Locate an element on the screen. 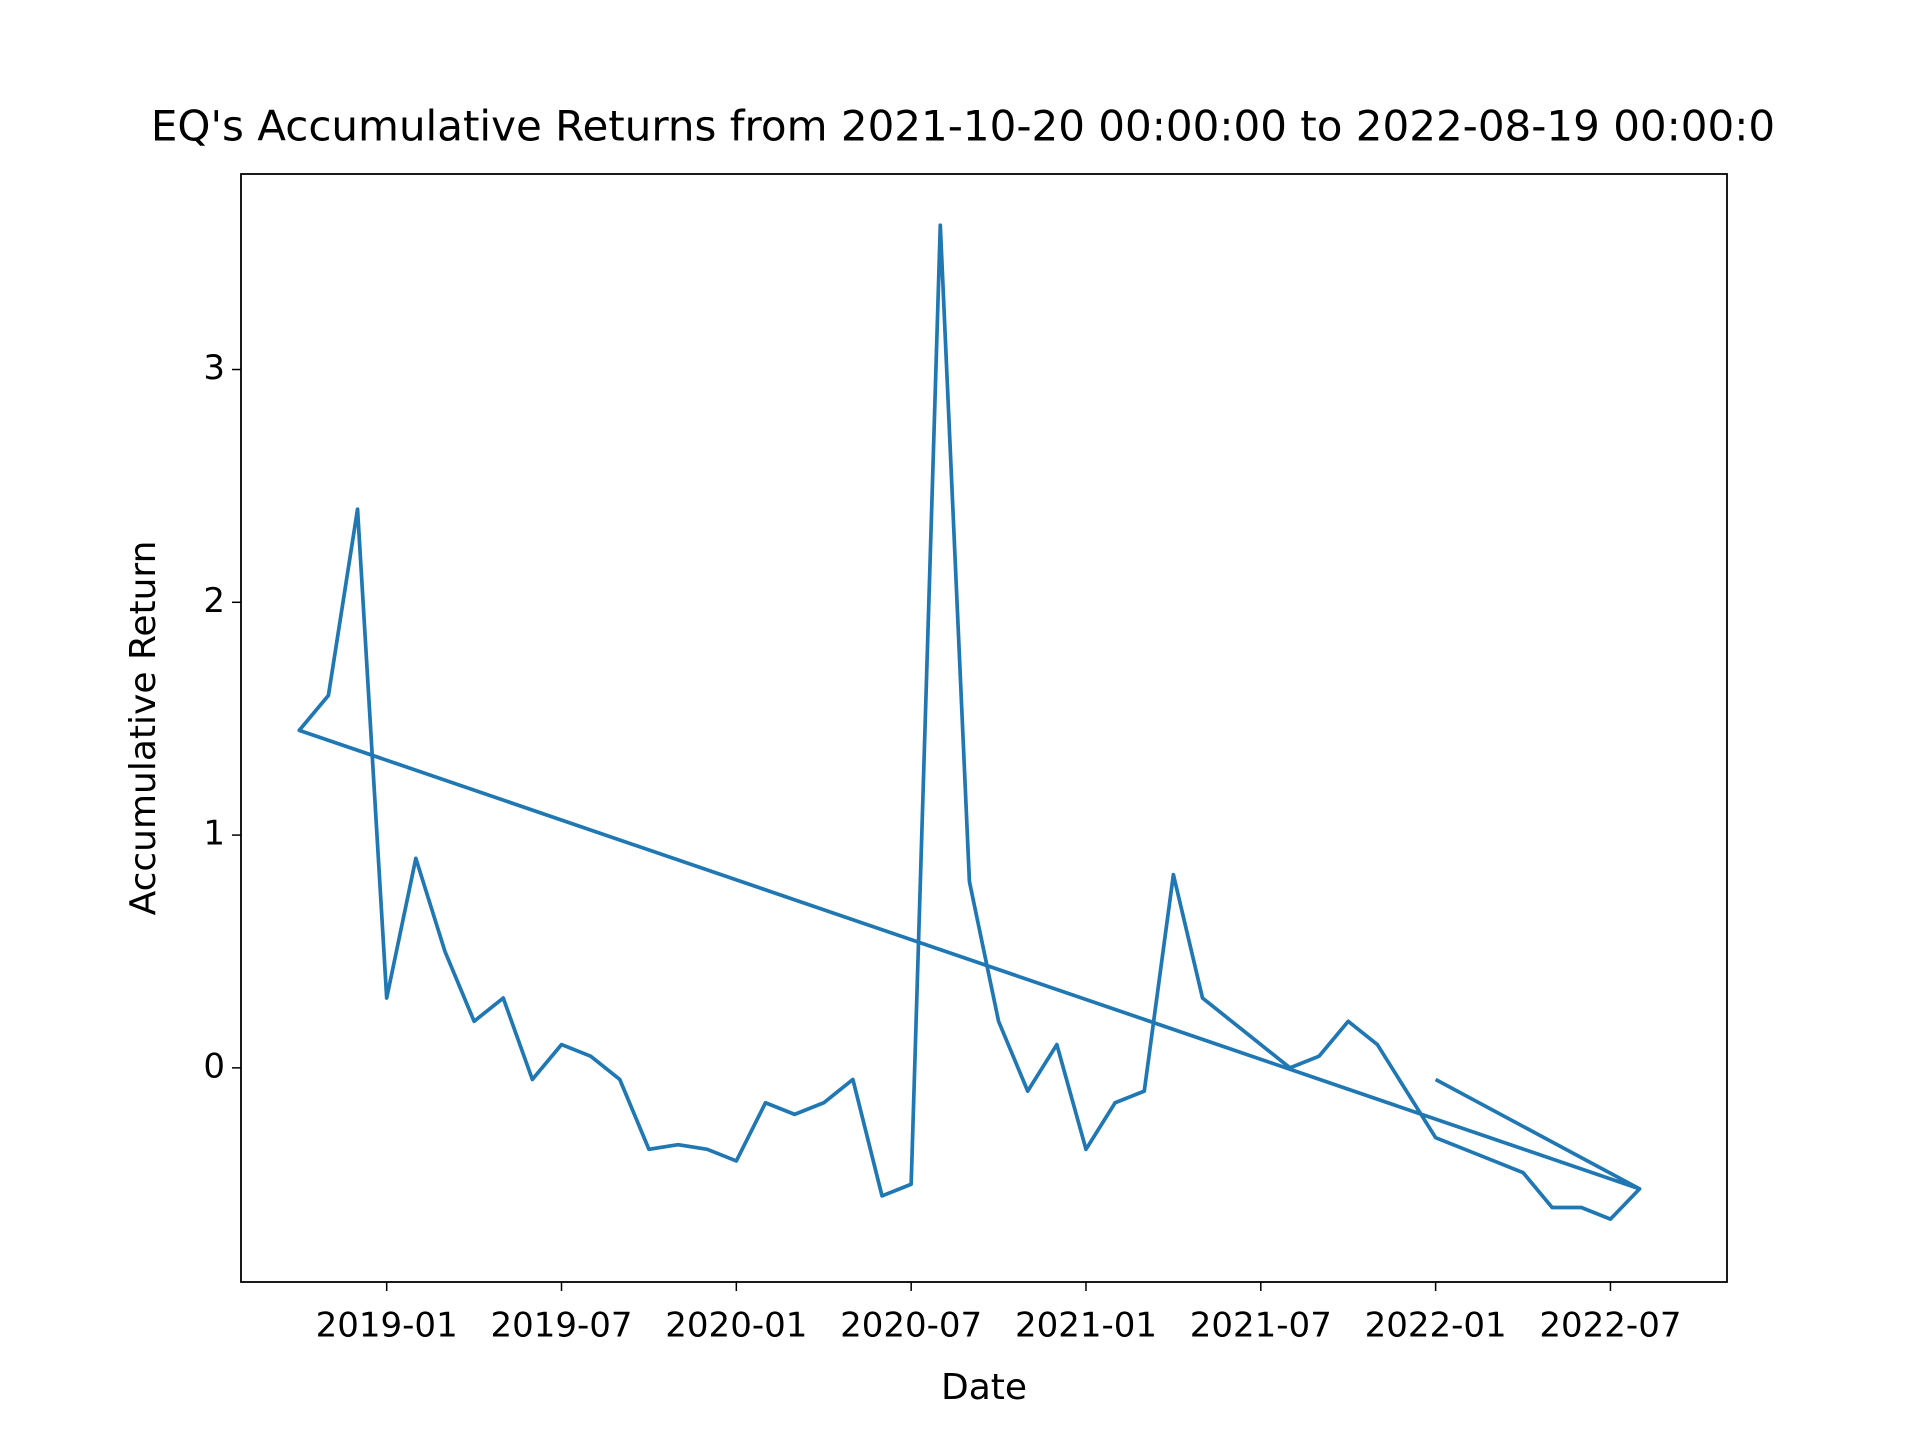 The width and height of the screenshot is (1920, 1440). x-tick-label: 2022-01 is located at coordinates (1436, 1326).